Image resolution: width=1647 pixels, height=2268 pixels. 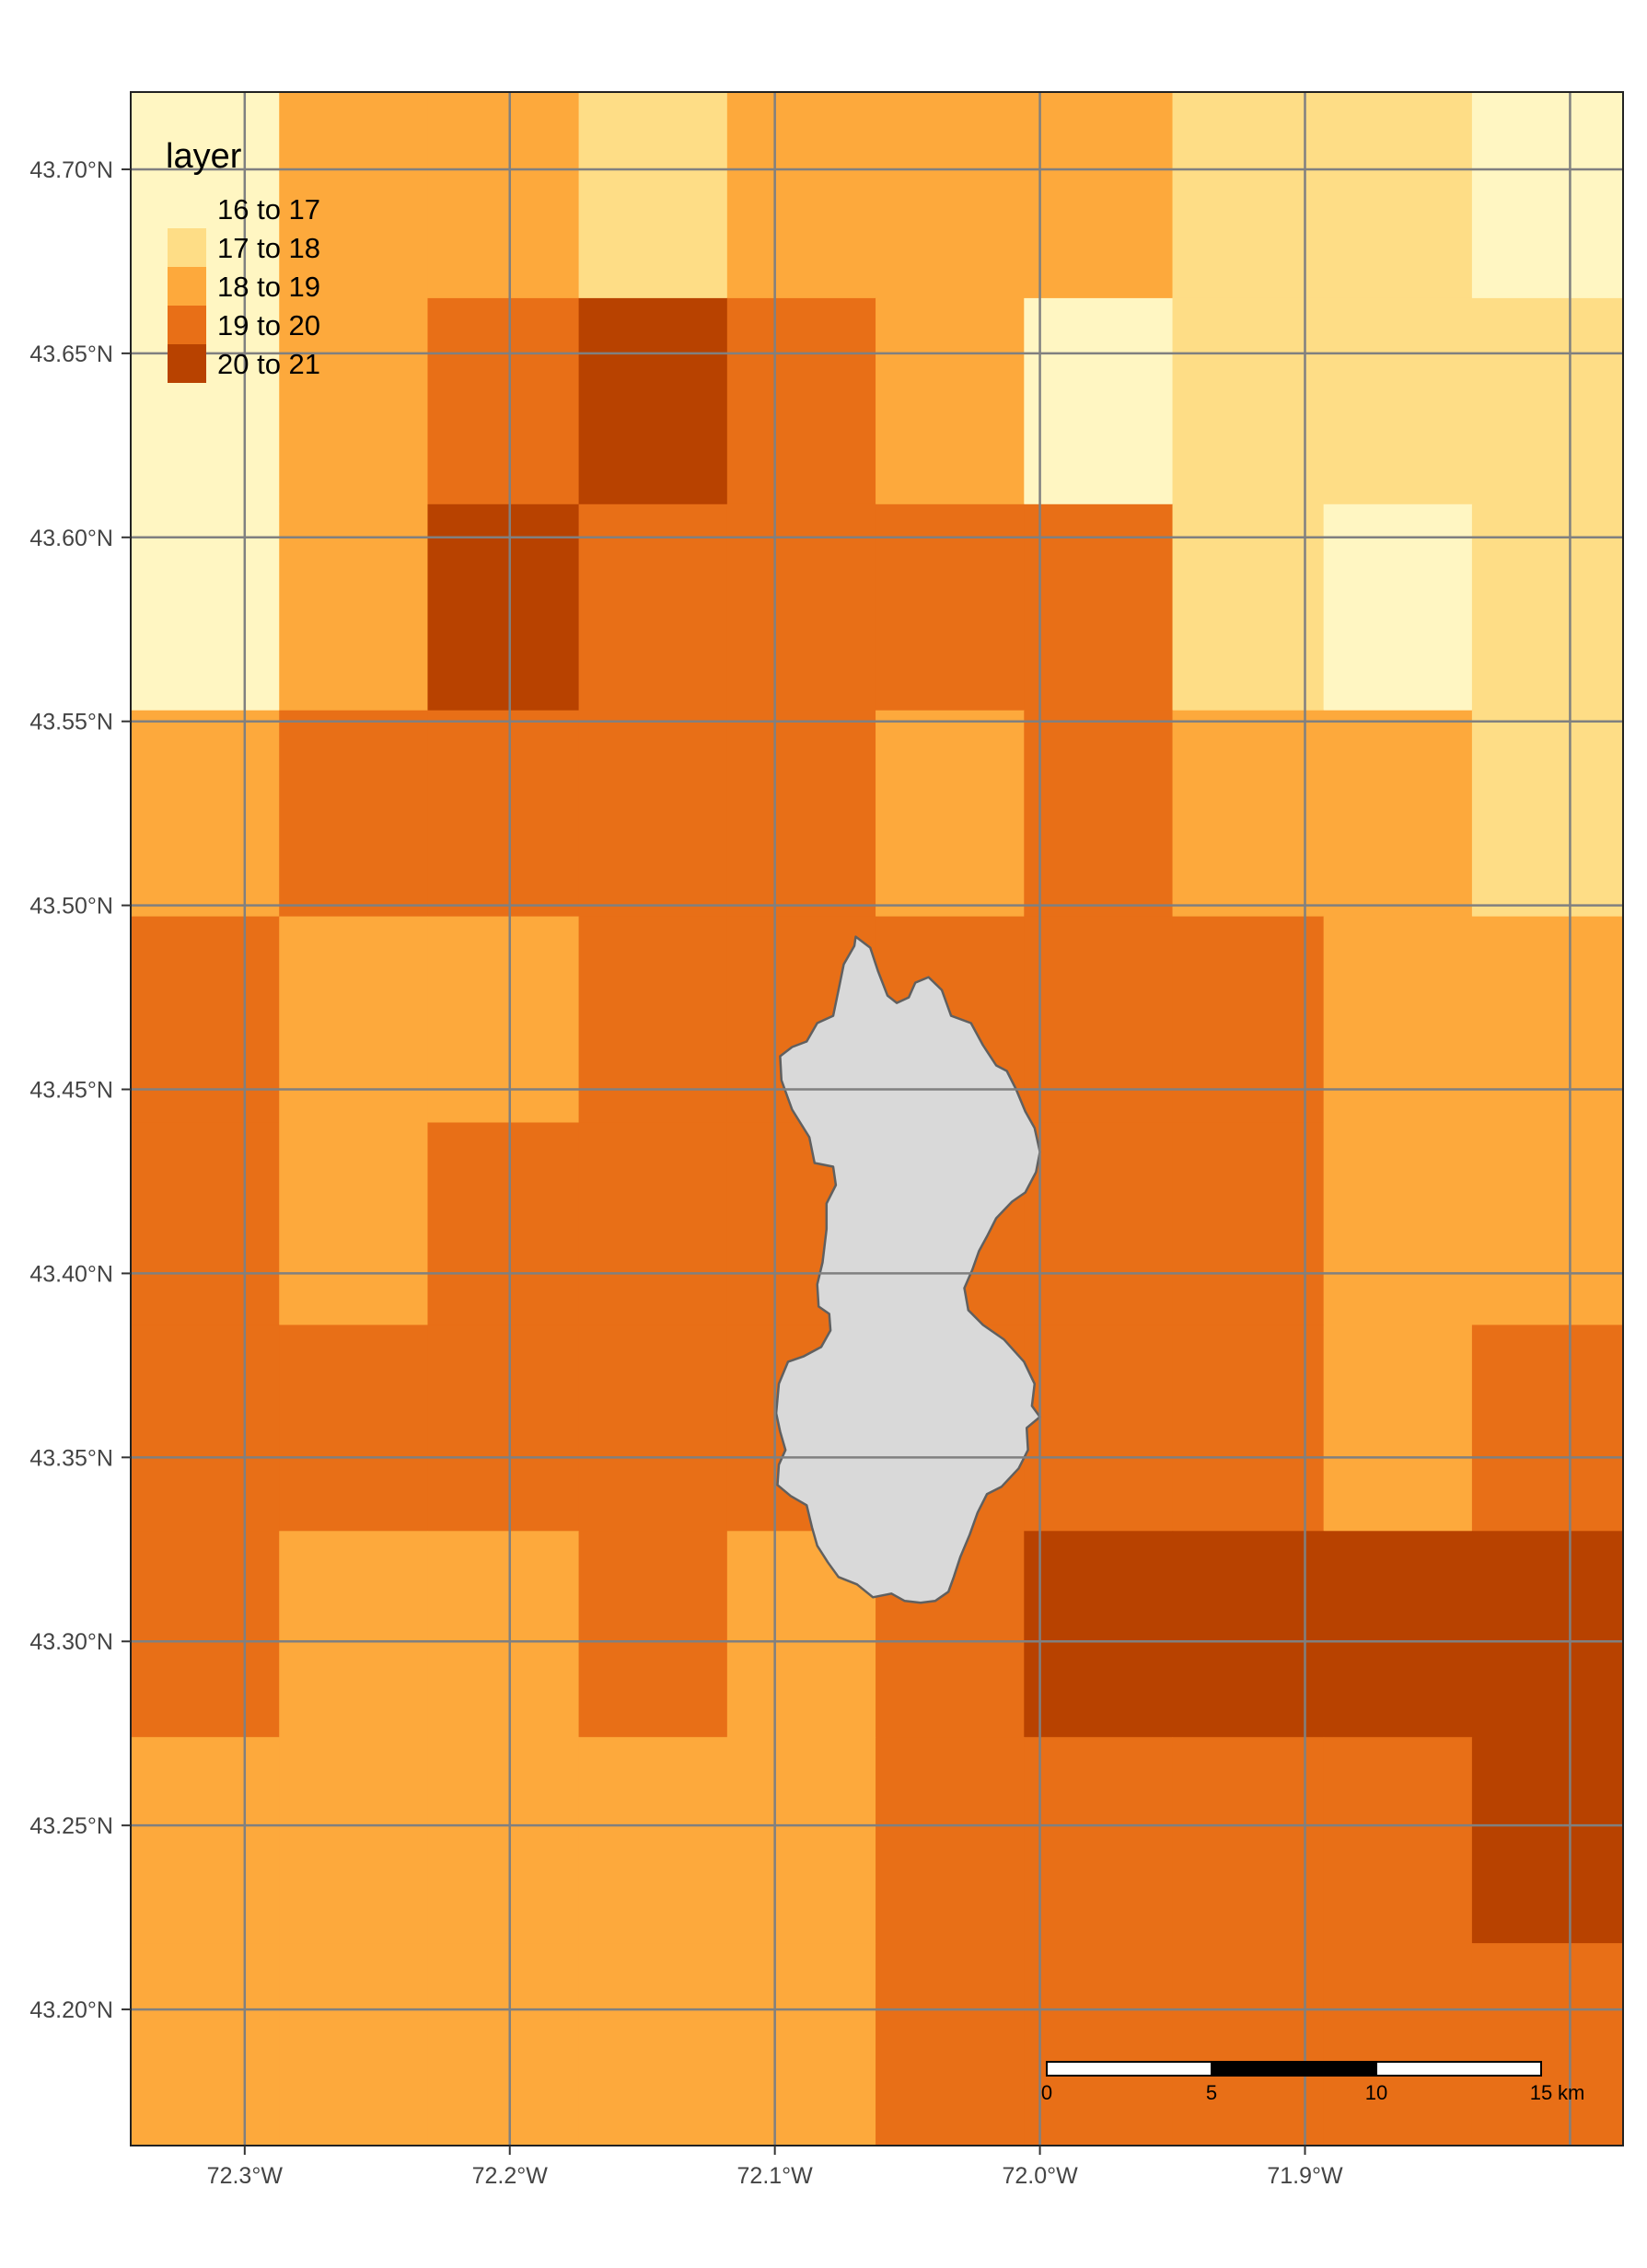 I want to click on scale-bar-label: 10, so click(x=1376, y=2092).